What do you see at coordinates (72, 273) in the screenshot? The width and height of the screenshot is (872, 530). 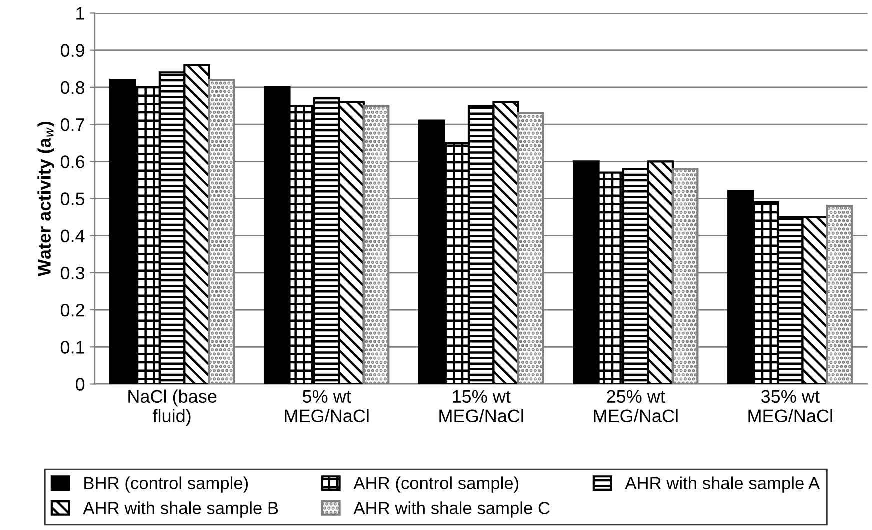 I see `y-tick-label: 0.3` at bounding box center [72, 273].